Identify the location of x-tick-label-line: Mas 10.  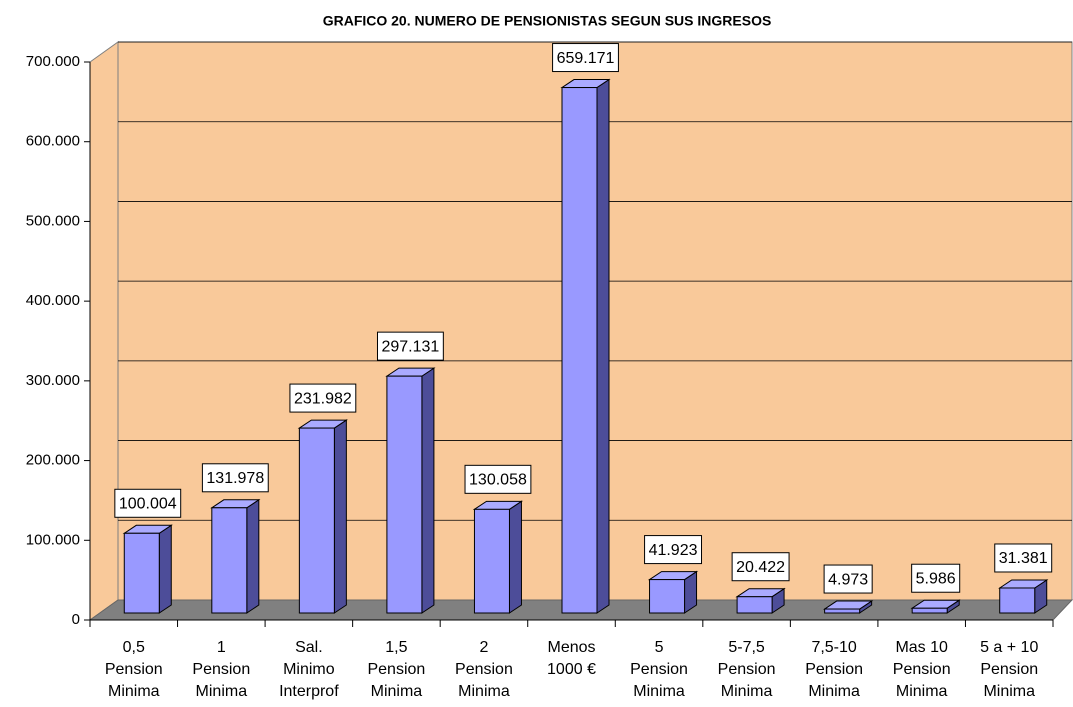
(921, 647).